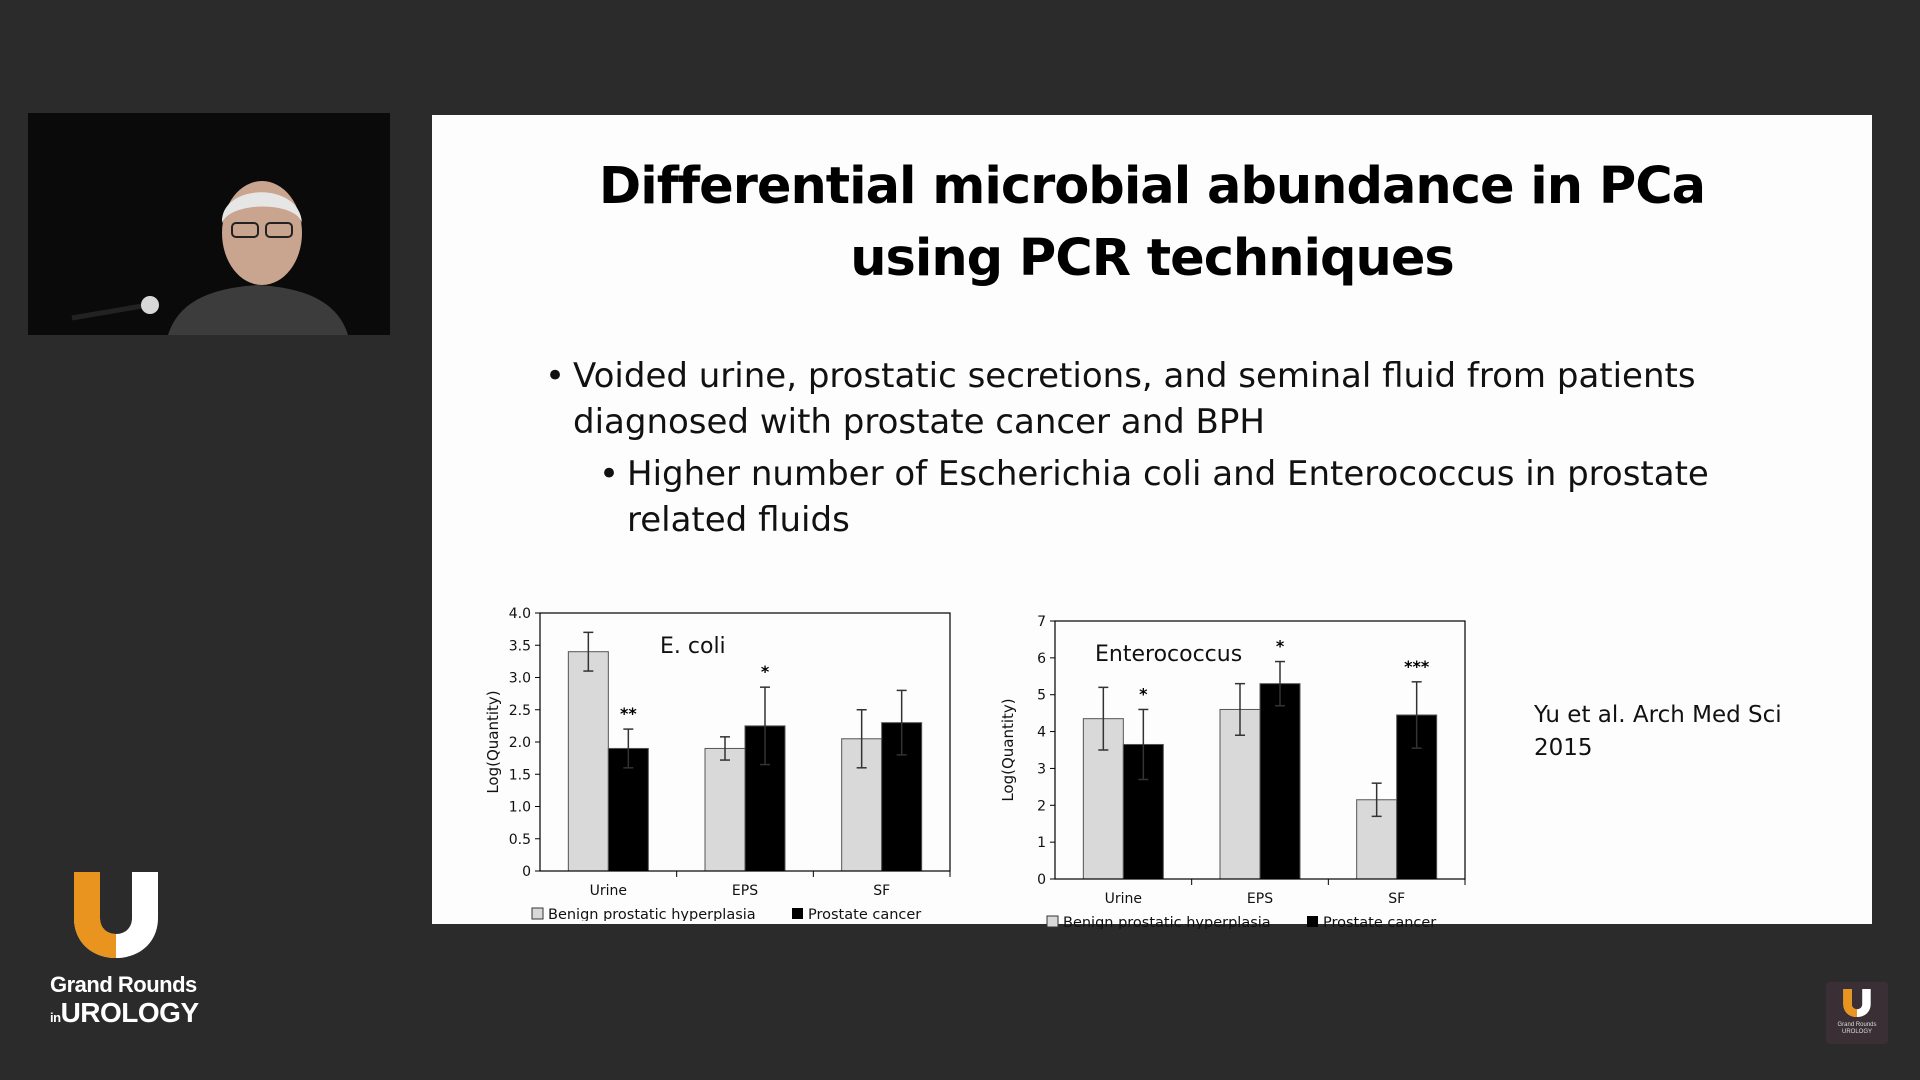 The height and width of the screenshot is (1080, 1920). What do you see at coordinates (1041, 696) in the screenshot?
I see `y-tick-label: 5` at bounding box center [1041, 696].